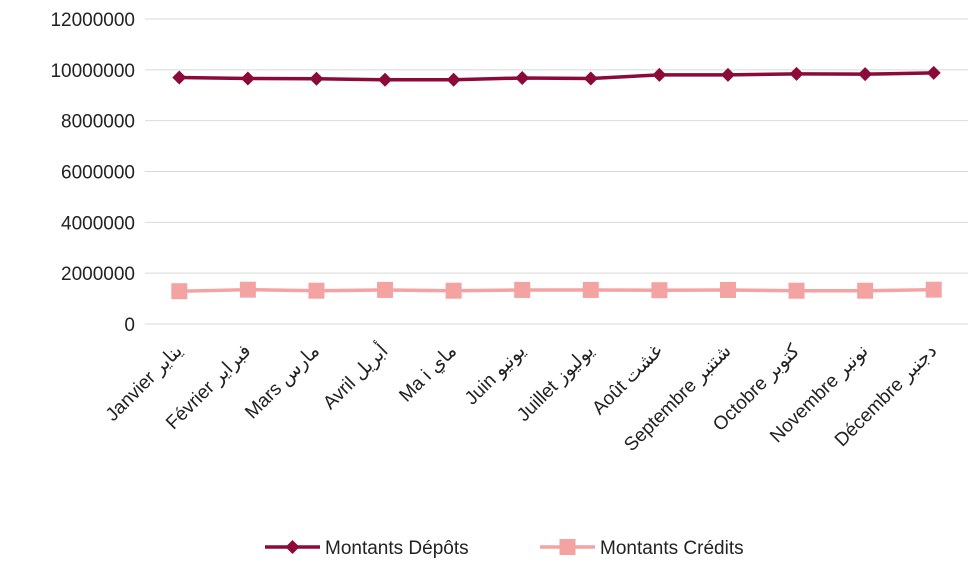 The image size is (973, 562). I want to click on x-tick-label: Avril أبريل, so click(354, 376).